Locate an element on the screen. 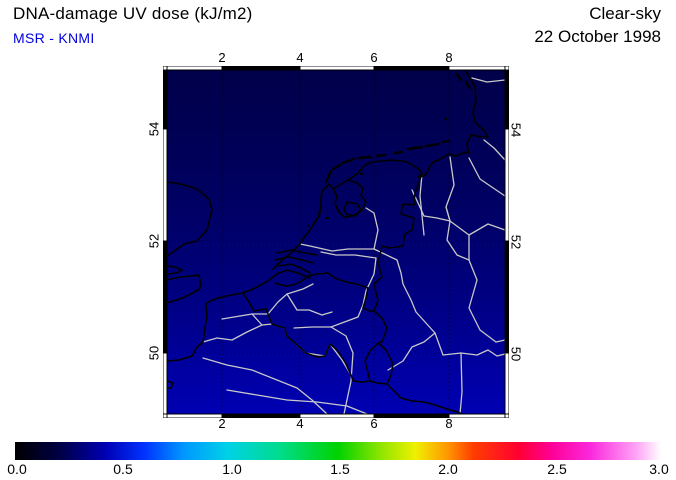  colorbar-label-3.0: 3.0 is located at coordinates (659, 469).